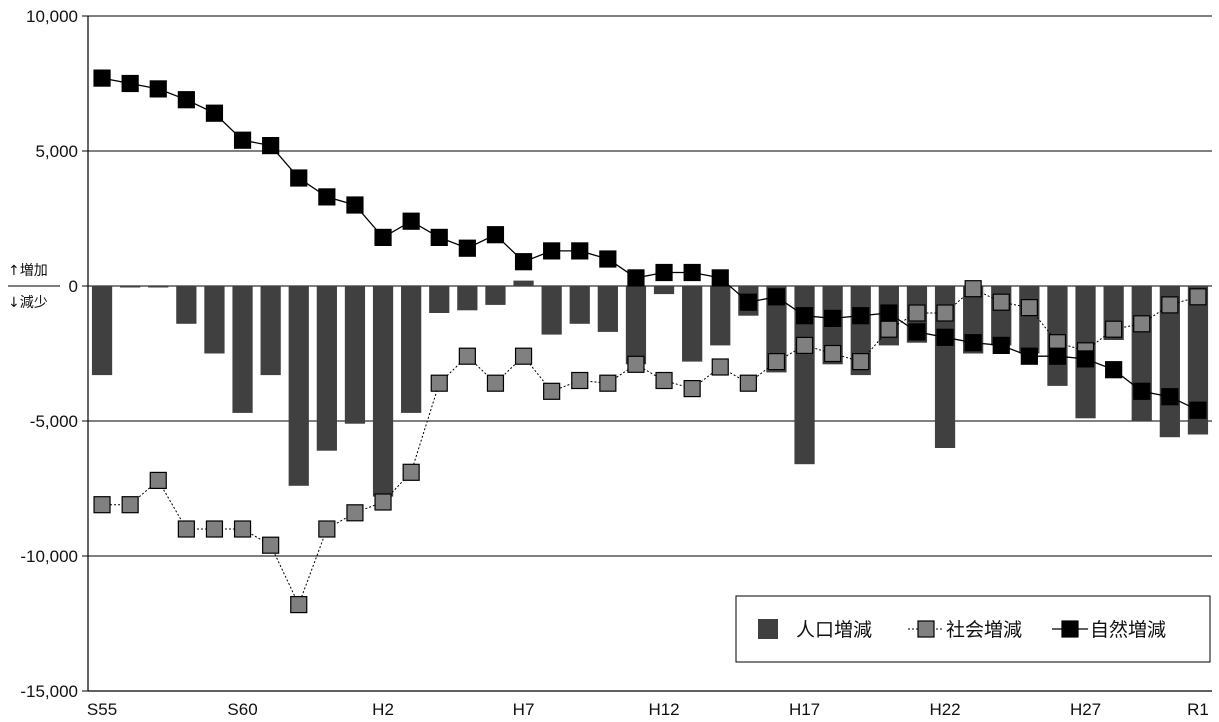  Describe the element at coordinates (1085, 709) in the screenshot. I see `x-tick-label: H27` at that location.